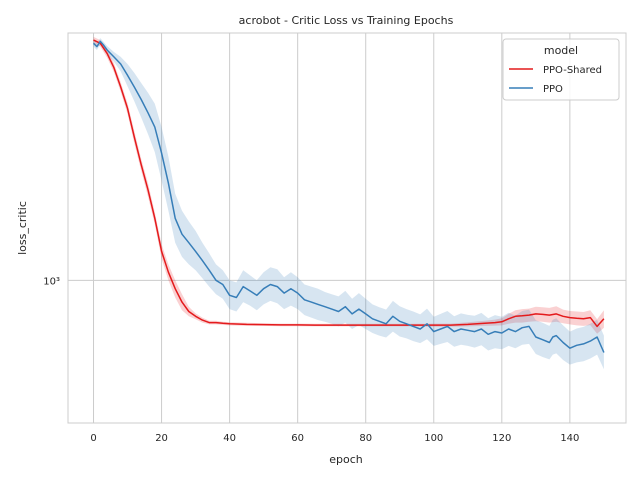  Describe the element at coordinates (334, 438) in the screenshot. I see `x-tick-labels: 0 20 40 60 80 100 120 140` at that location.